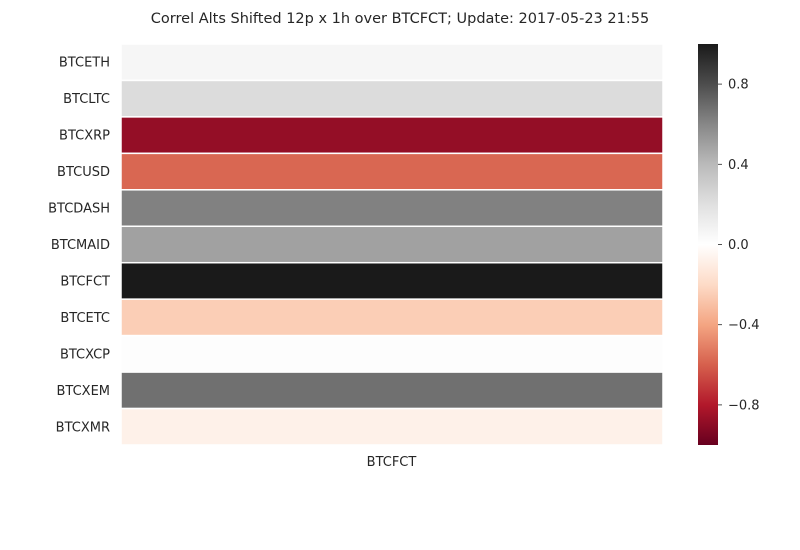 Image resolution: width=800 pixels, height=550 pixels. Describe the element at coordinates (392, 462) in the screenshot. I see `column-label: BTCFCT` at that location.